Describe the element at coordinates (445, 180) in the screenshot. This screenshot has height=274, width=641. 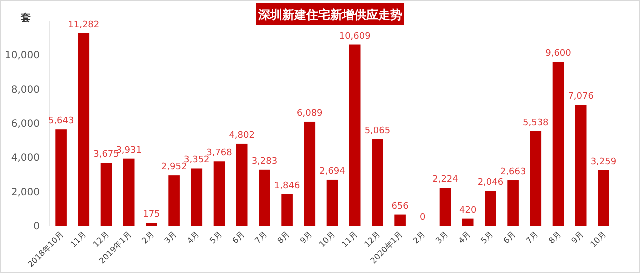
I see `data-label: 2,224` at that location.